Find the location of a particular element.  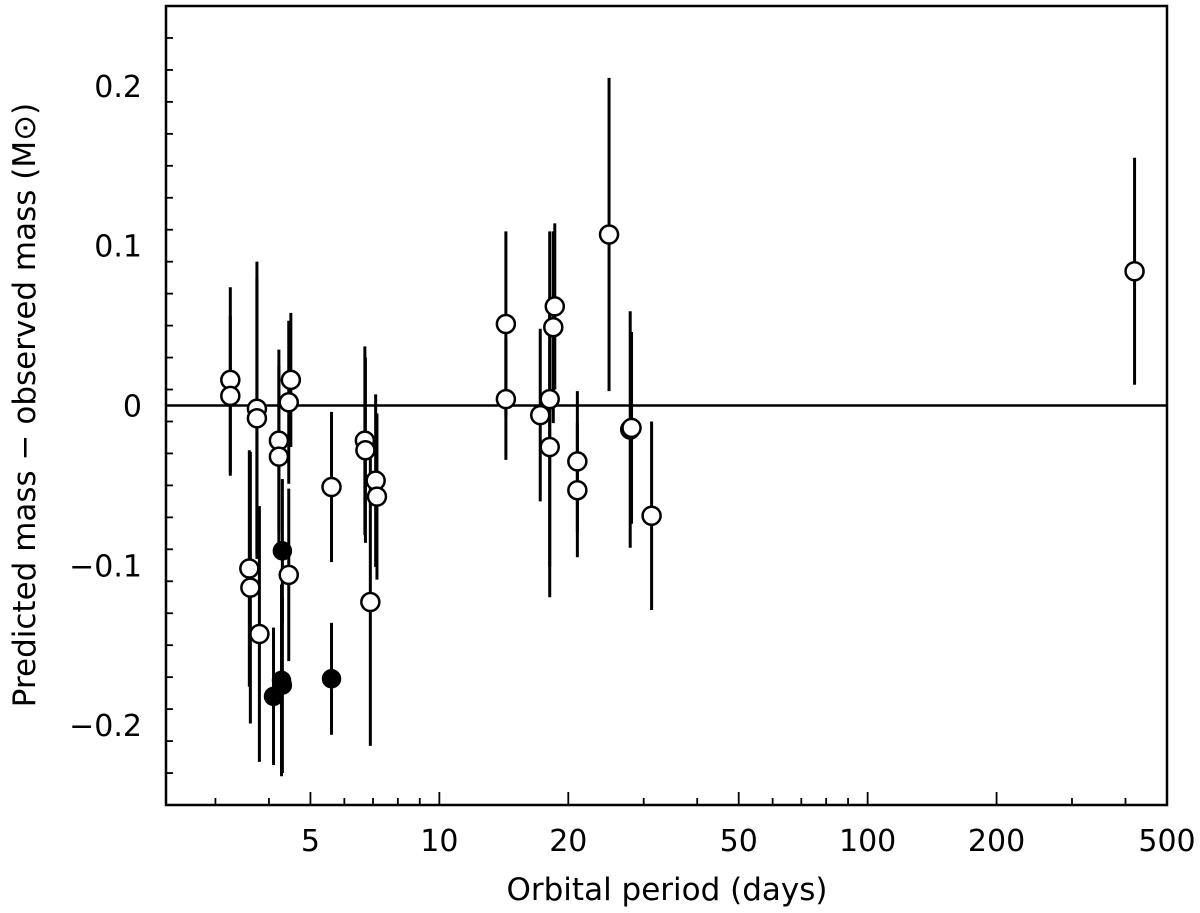

y-tick-label: −0.1 is located at coordinates (105, 566).